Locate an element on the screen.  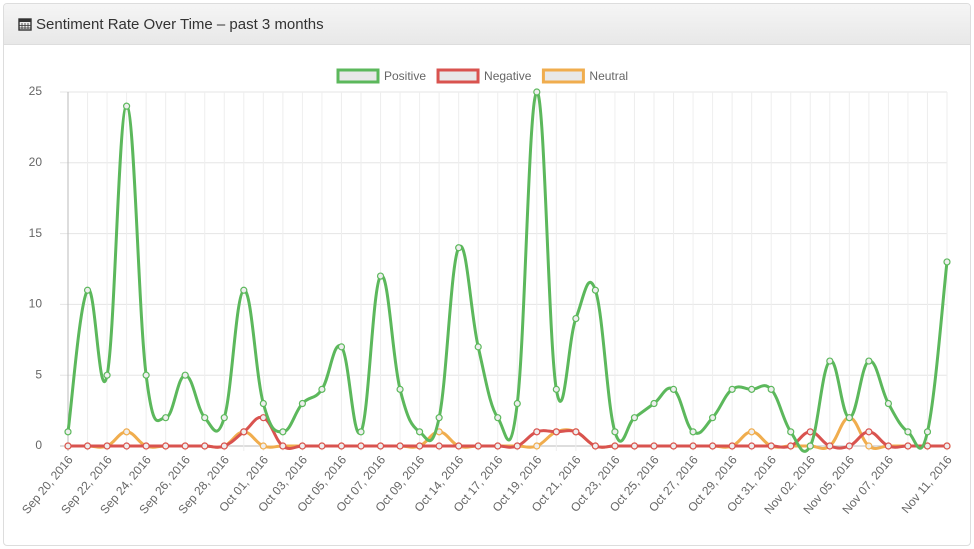
legend-label: Negative is located at coordinates (508, 76).